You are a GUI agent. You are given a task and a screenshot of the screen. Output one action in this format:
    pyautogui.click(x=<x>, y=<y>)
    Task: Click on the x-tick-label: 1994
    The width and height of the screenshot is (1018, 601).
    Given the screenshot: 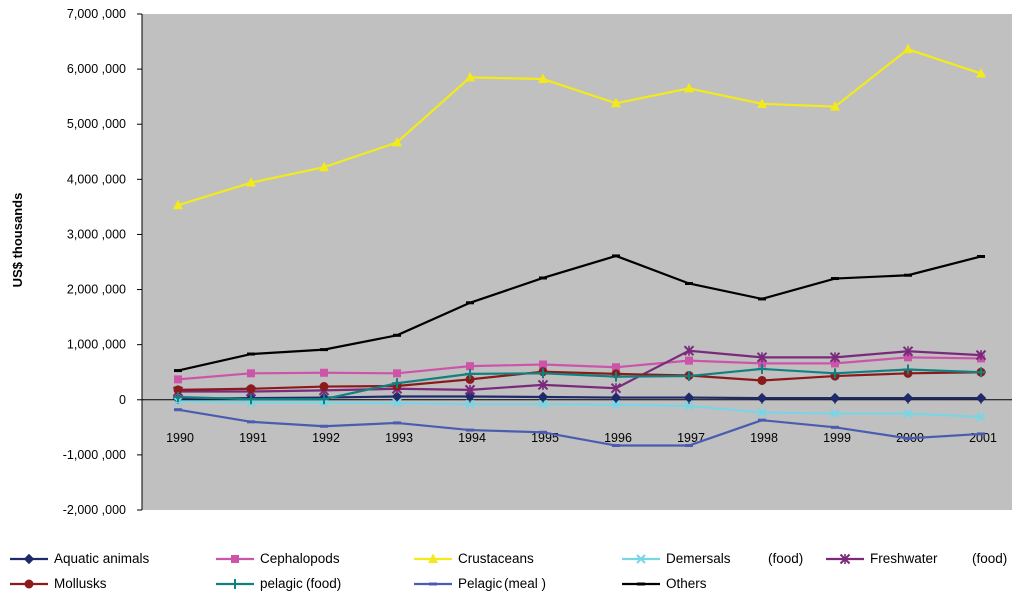 What is the action you would take?
    pyautogui.click(x=472, y=438)
    